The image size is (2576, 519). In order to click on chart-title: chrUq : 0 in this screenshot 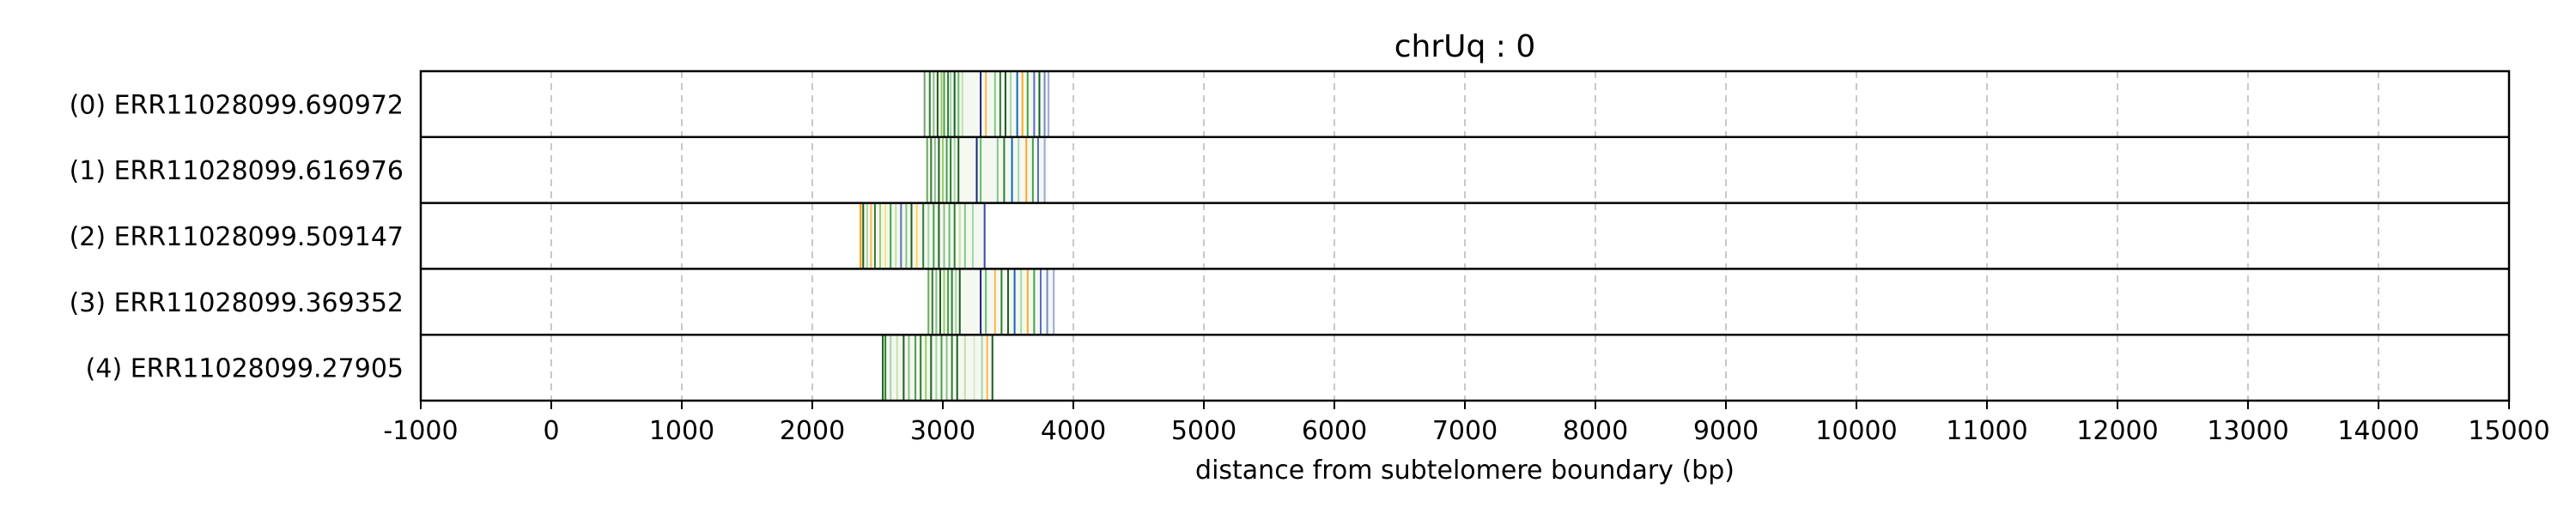, I will do `click(1465, 46)`.